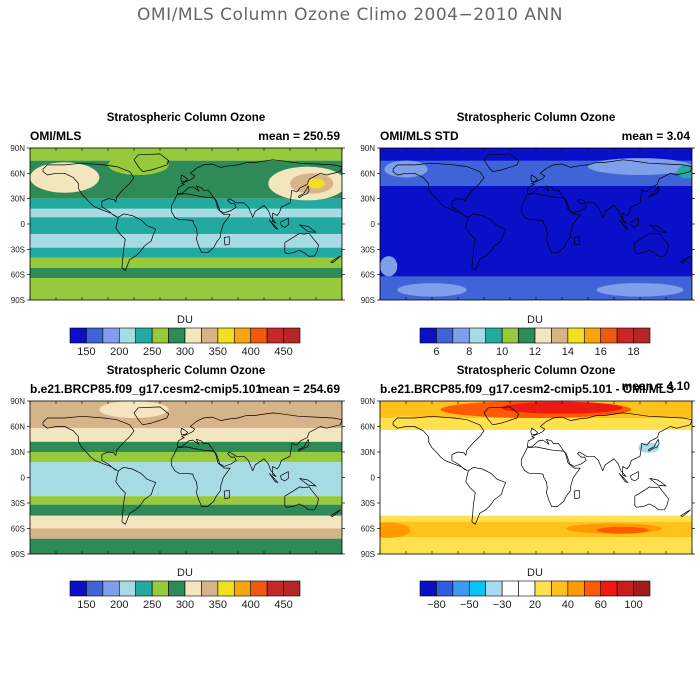 The image size is (700, 700). What do you see at coordinates (299, 389) in the screenshot?
I see `panel-mean-label: mean = 254.69` at bounding box center [299, 389].